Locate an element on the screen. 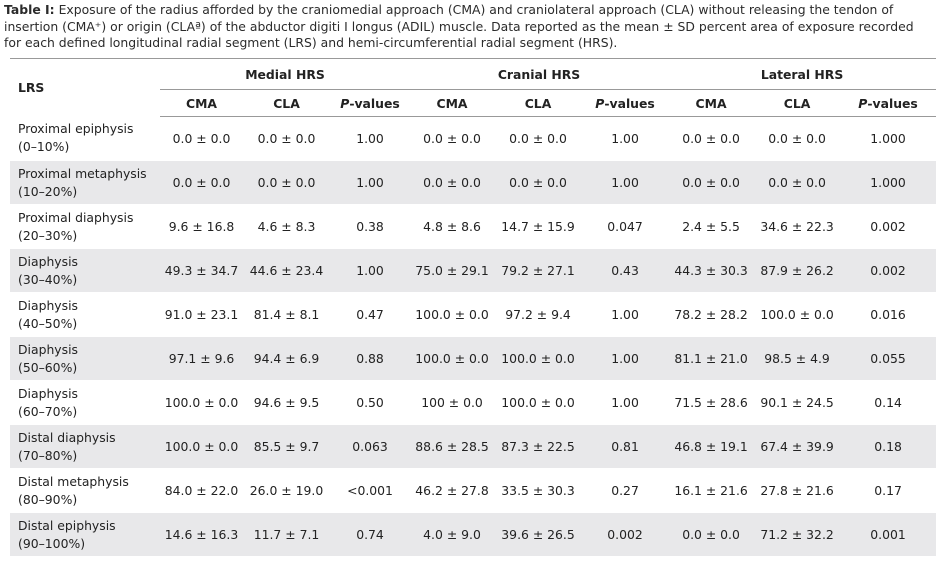 Image resolution: width=946 pixels, height=561 pixels. segment-range: (60–70%) is located at coordinates (48, 411).